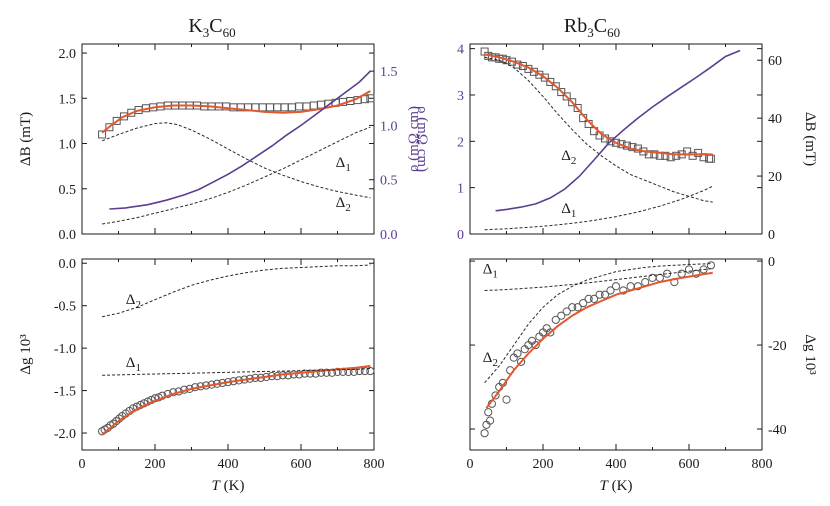 Image resolution: width=830 pixels, height=506 pixels. I want to click on title-rb3c60: Rb3C60, so click(592, 27).